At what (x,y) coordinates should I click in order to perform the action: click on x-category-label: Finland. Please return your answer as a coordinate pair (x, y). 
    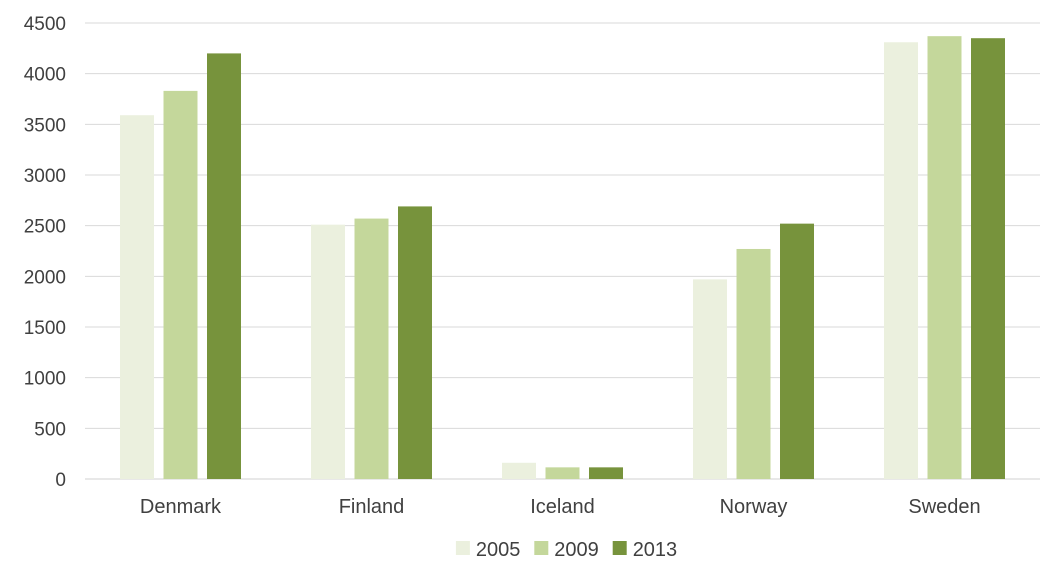
    Looking at the image, I should click on (372, 507).